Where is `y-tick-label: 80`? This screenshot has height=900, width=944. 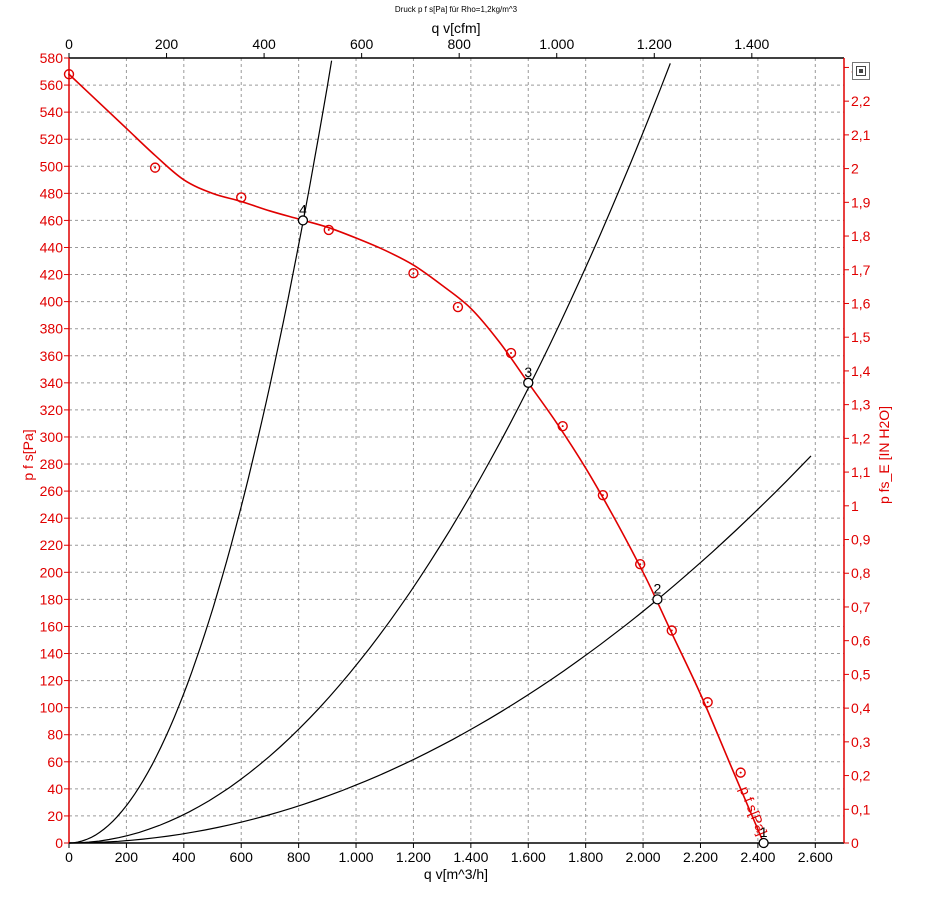
y-tick-label: 80 is located at coordinates (55, 735).